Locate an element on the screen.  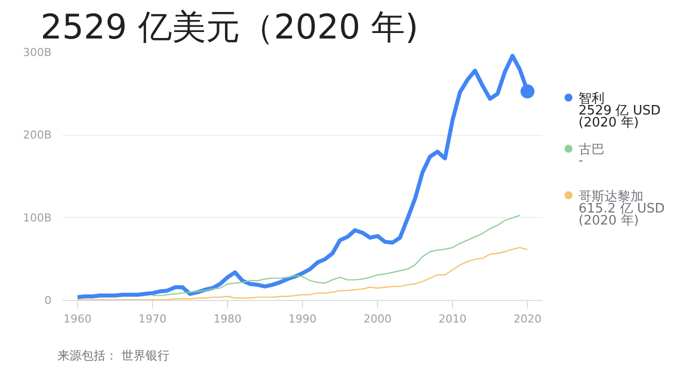
text: 2529 亿 USD (2020 年) is located at coordinates (619, 117).